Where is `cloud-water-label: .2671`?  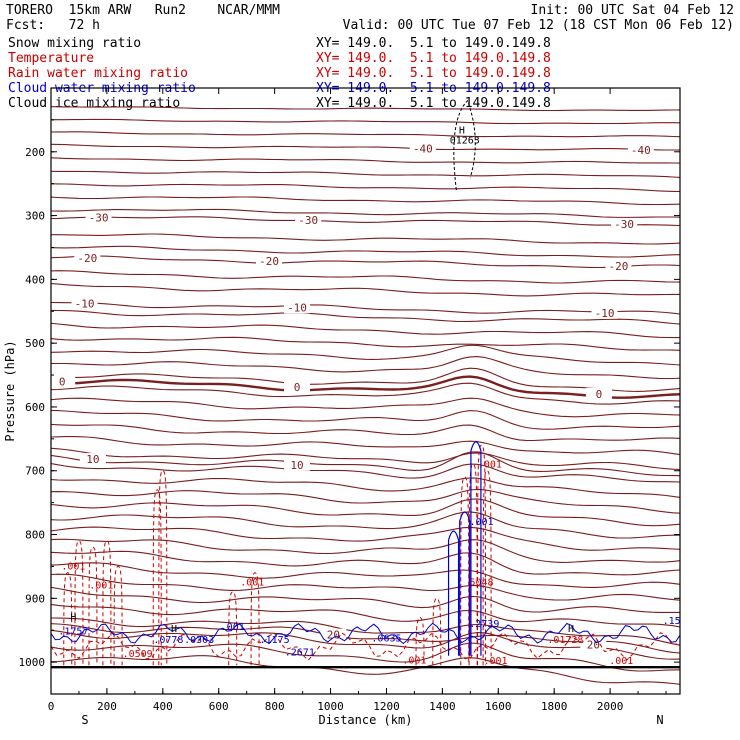
cloud-water-label: .2671 is located at coordinates (300, 653).